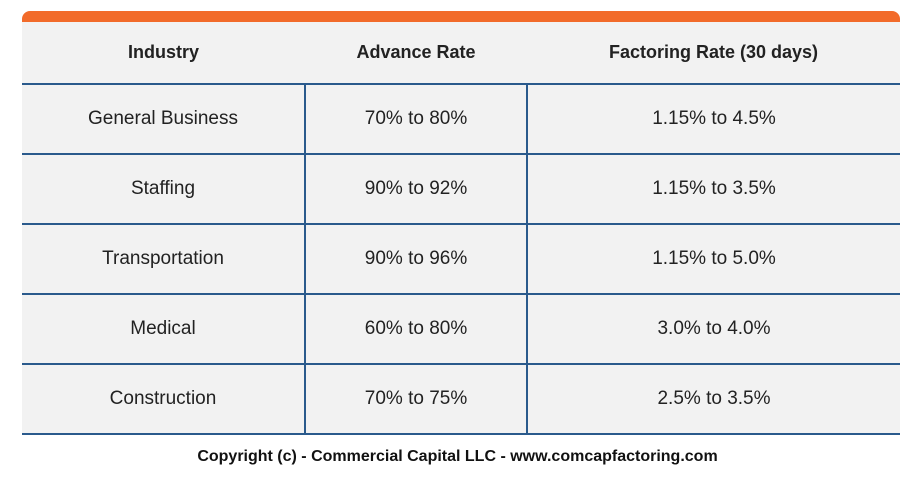  Describe the element at coordinates (713, 399) in the screenshot. I see `table-cell: 2.5% to 3.5%` at that location.